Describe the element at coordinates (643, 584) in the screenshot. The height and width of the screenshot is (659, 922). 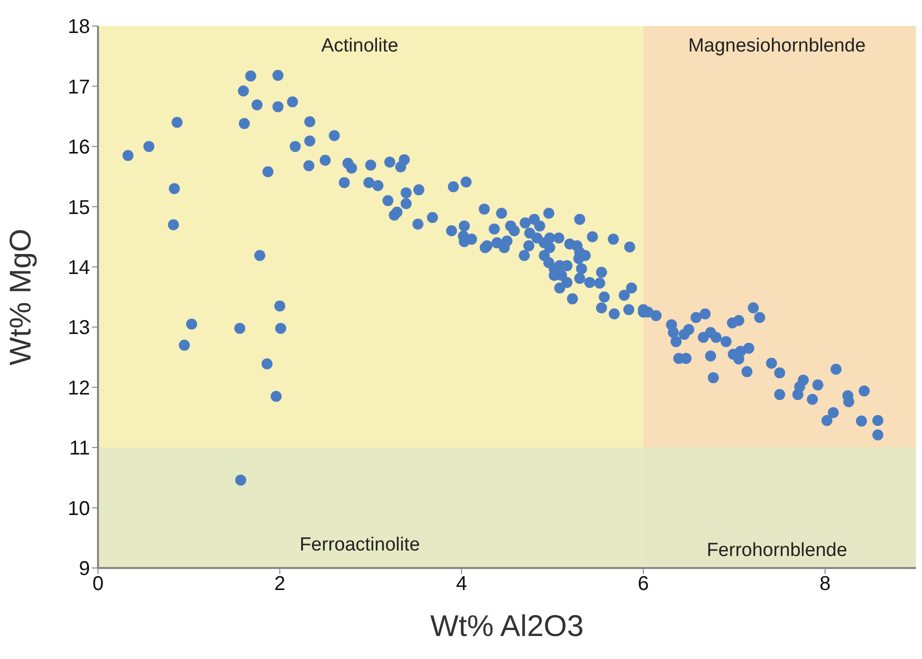
I see `x-tick-label: 6` at that location.